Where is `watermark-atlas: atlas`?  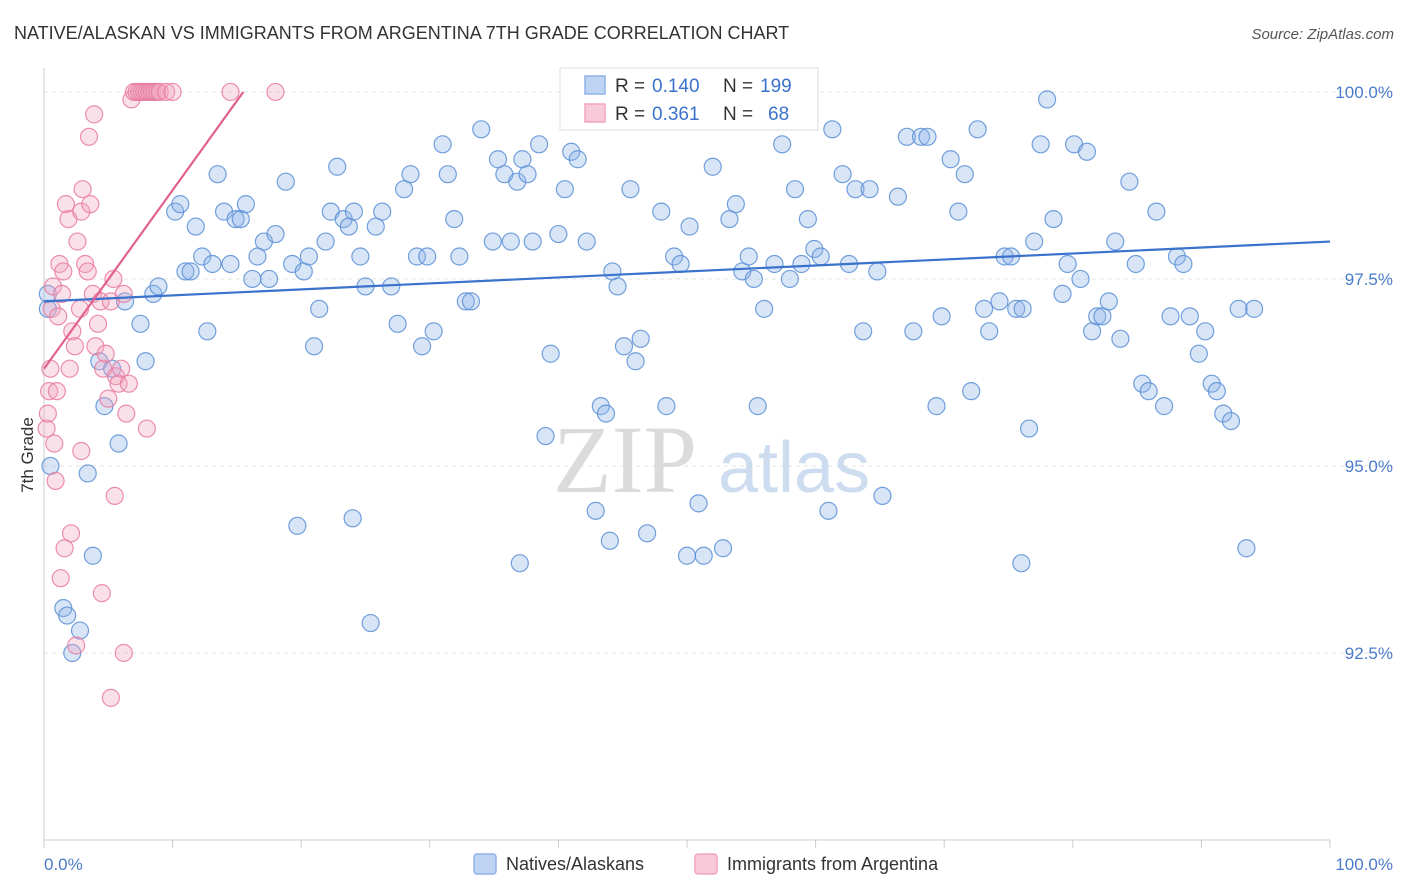
watermark-atlas: atlas is located at coordinates (794, 468).